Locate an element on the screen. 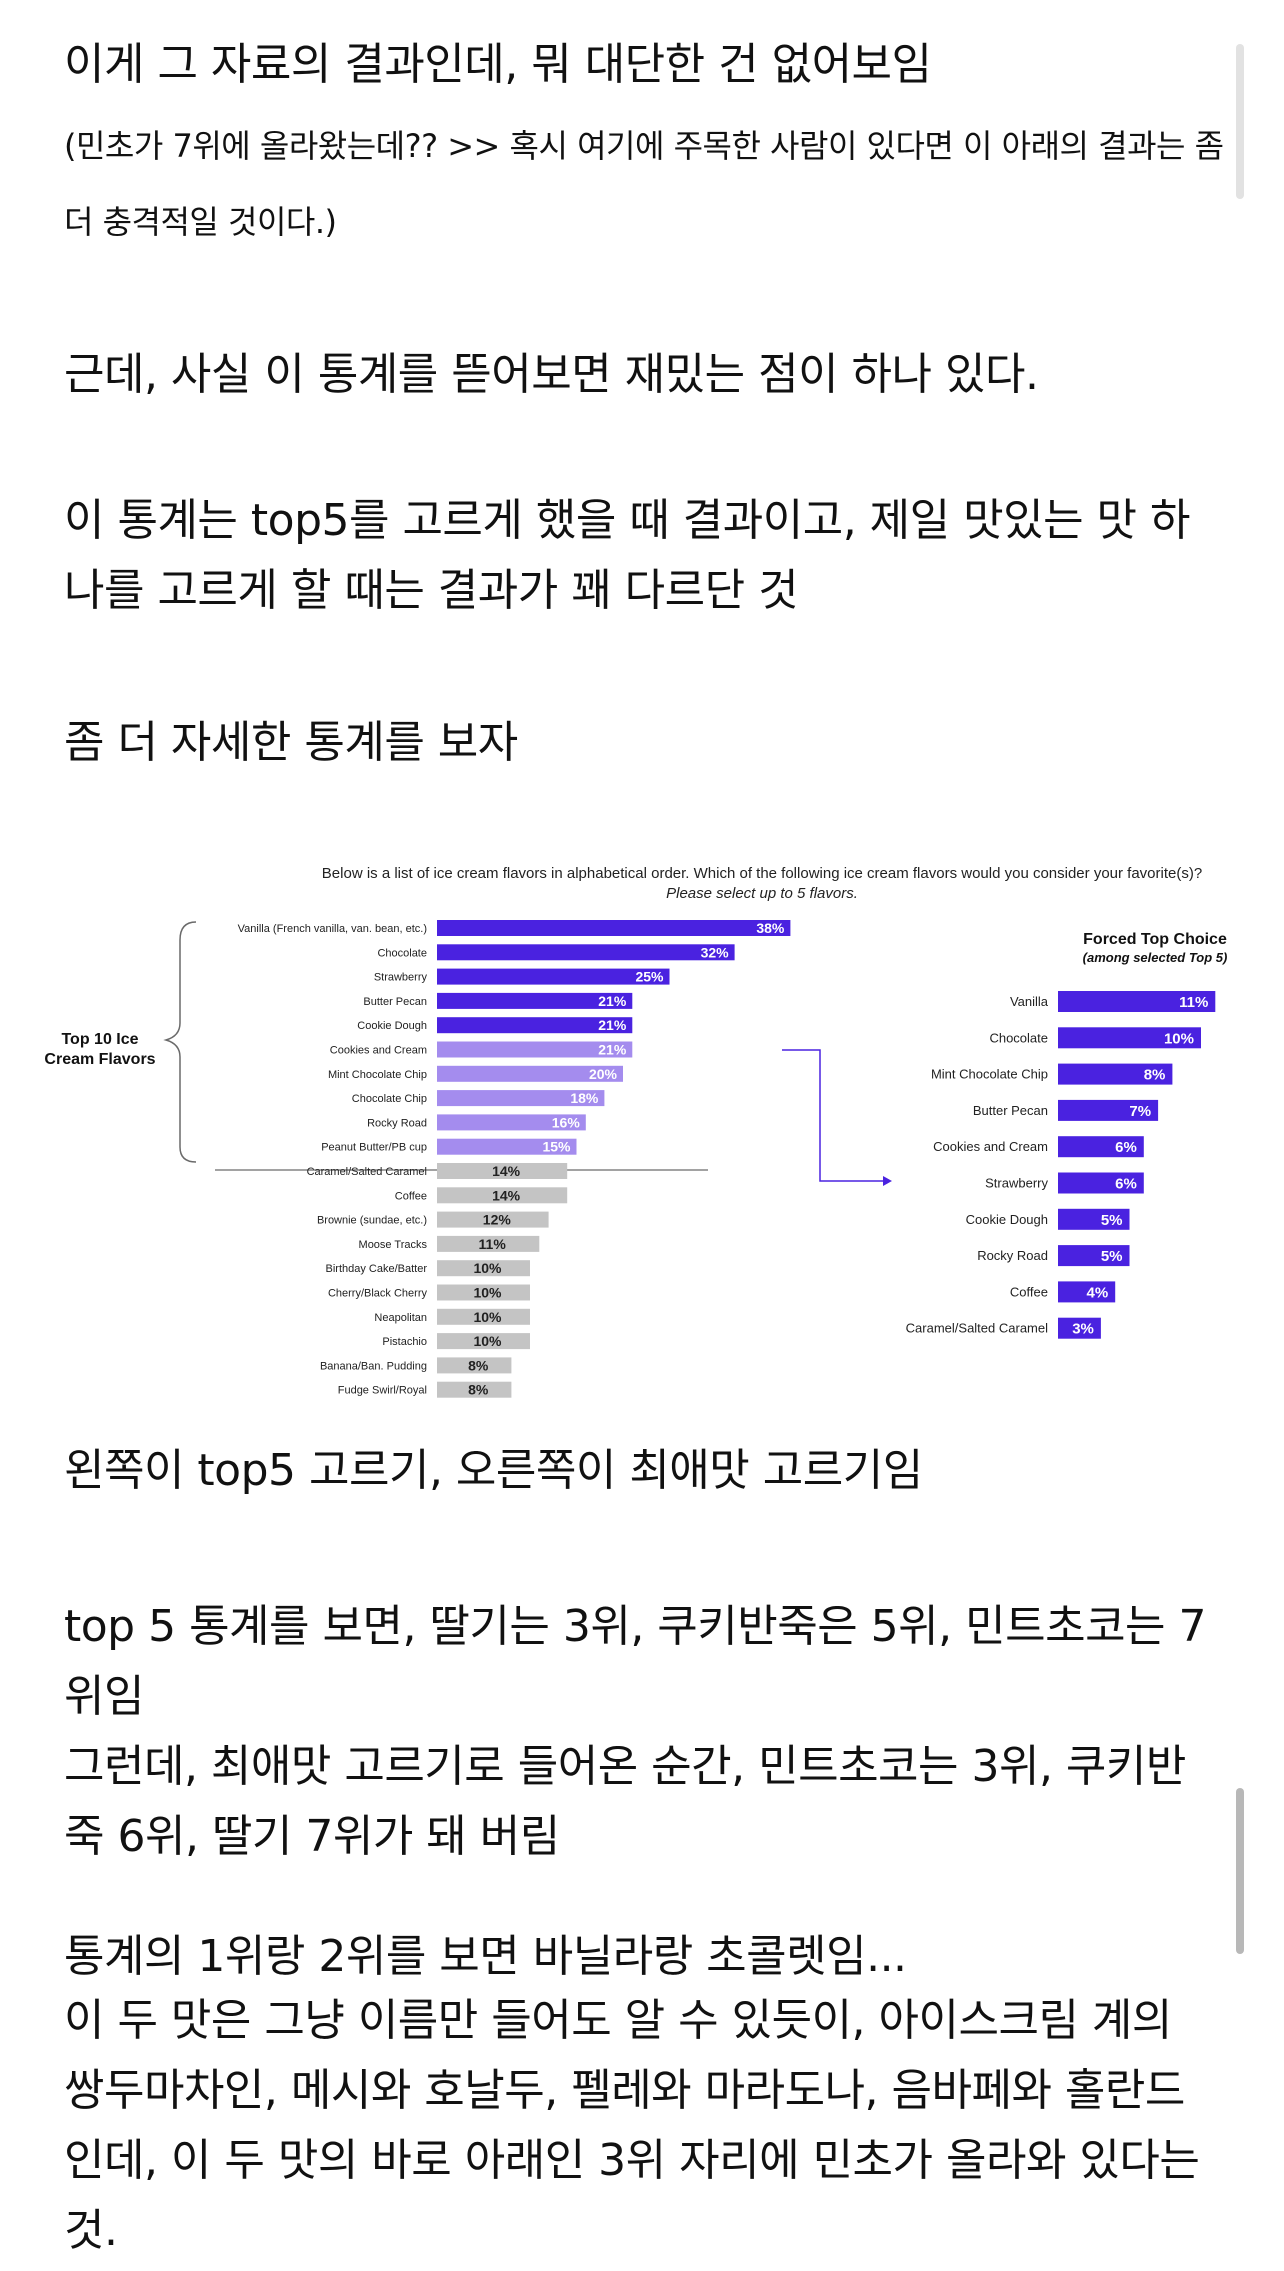  left-bar-value: 16% is located at coordinates (566, 1122).